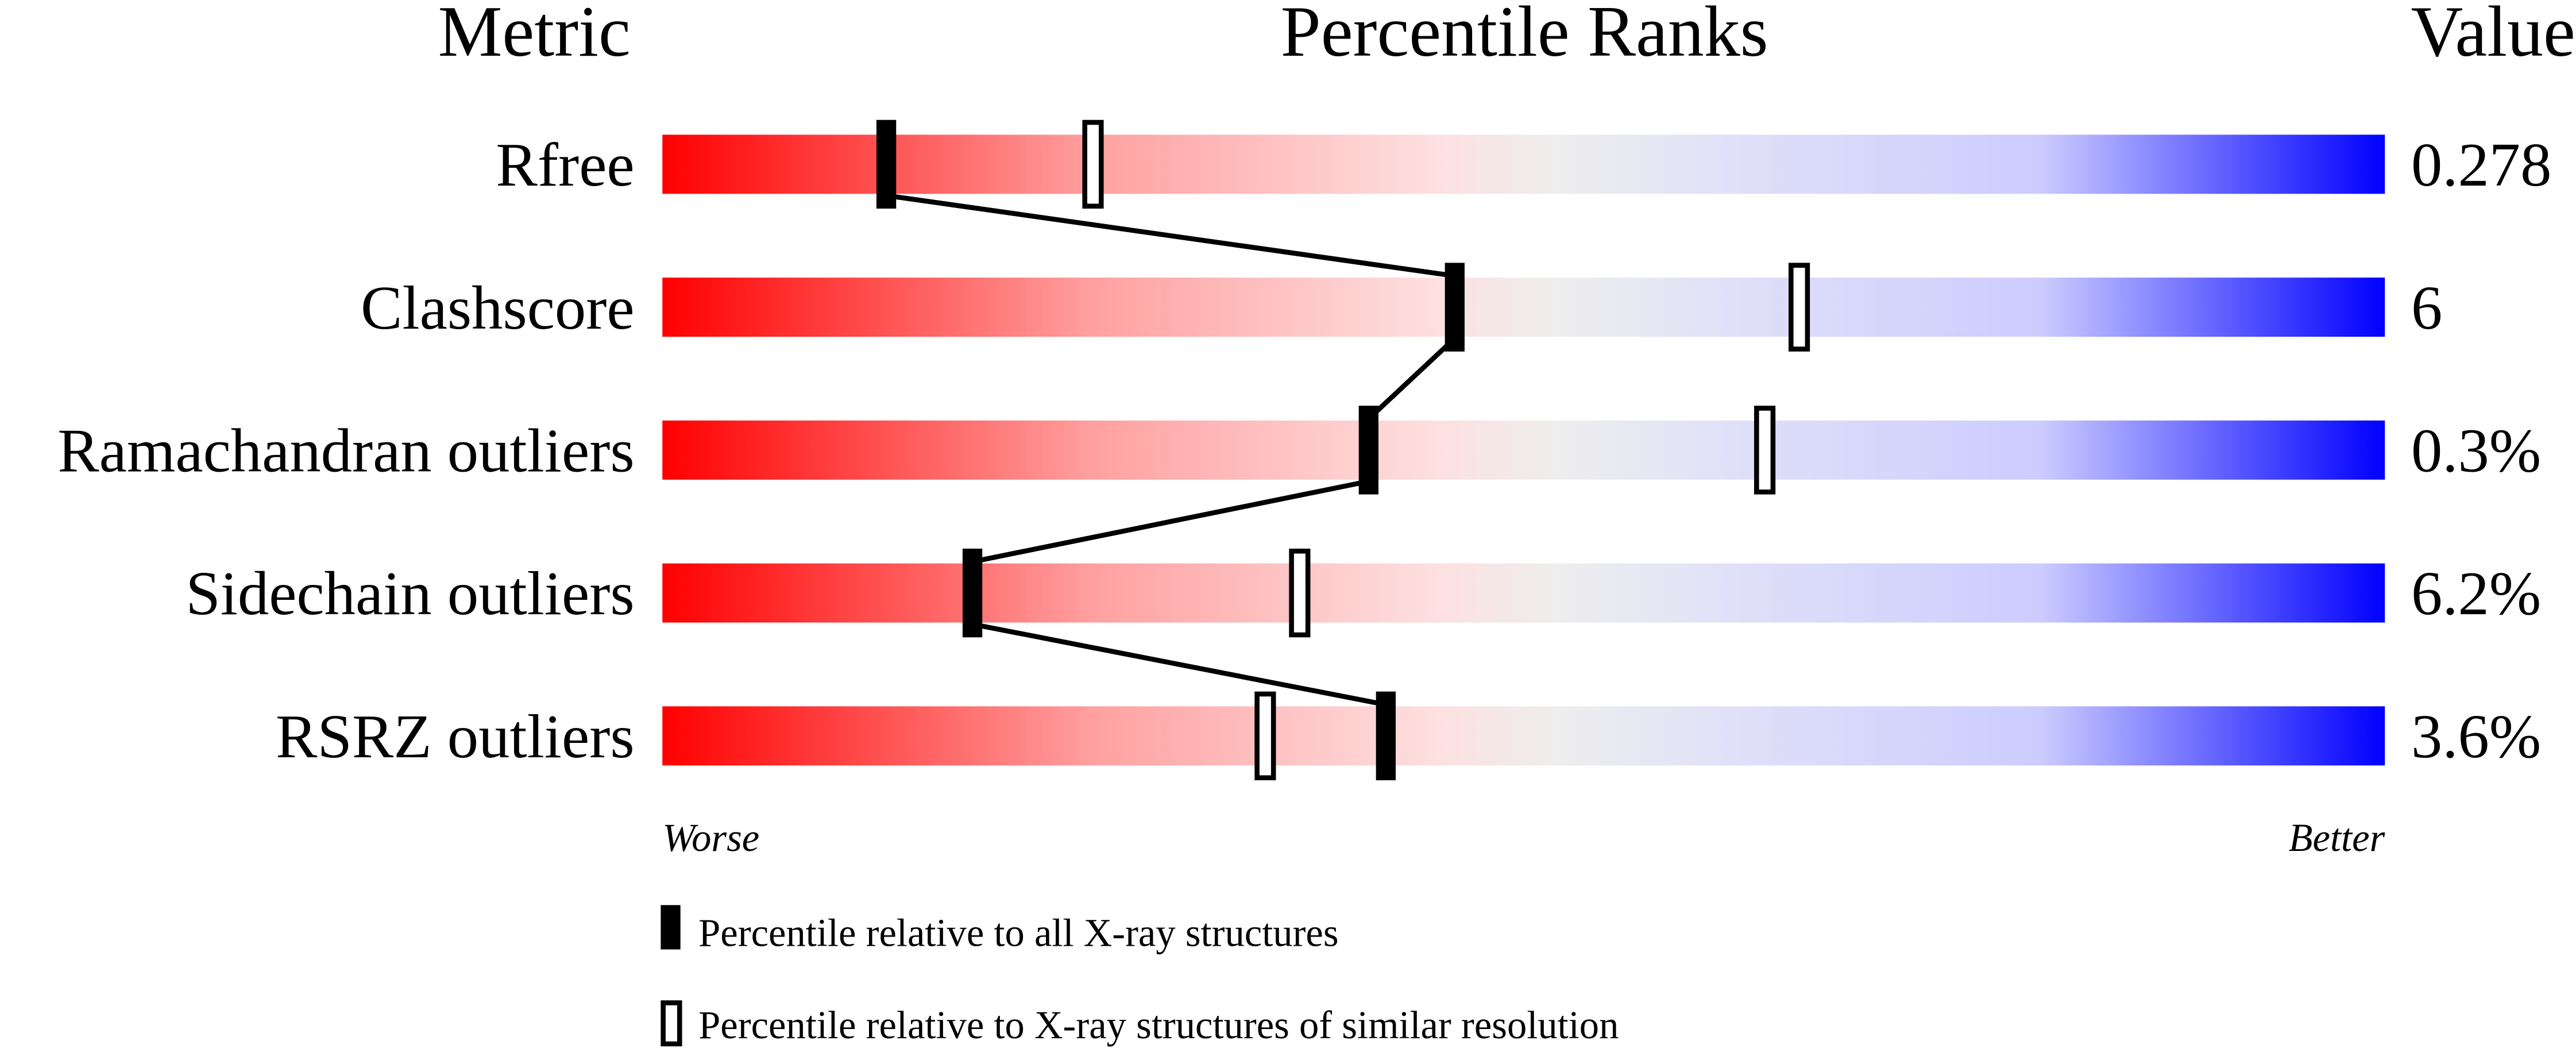 This screenshot has height=1048, width=2576. What do you see at coordinates (2481, 164) in the screenshot?
I see `metric-value: 0.278` at bounding box center [2481, 164].